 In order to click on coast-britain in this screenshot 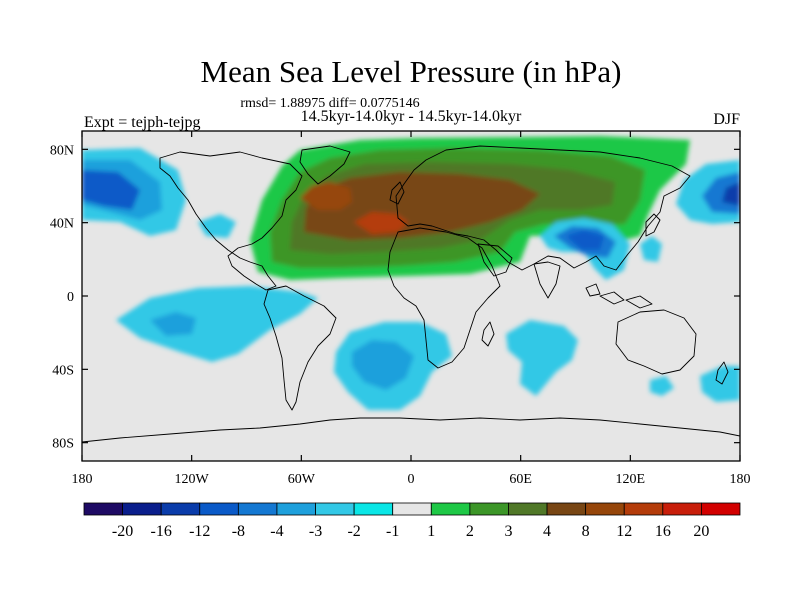, I will do `click(397, 193)`.